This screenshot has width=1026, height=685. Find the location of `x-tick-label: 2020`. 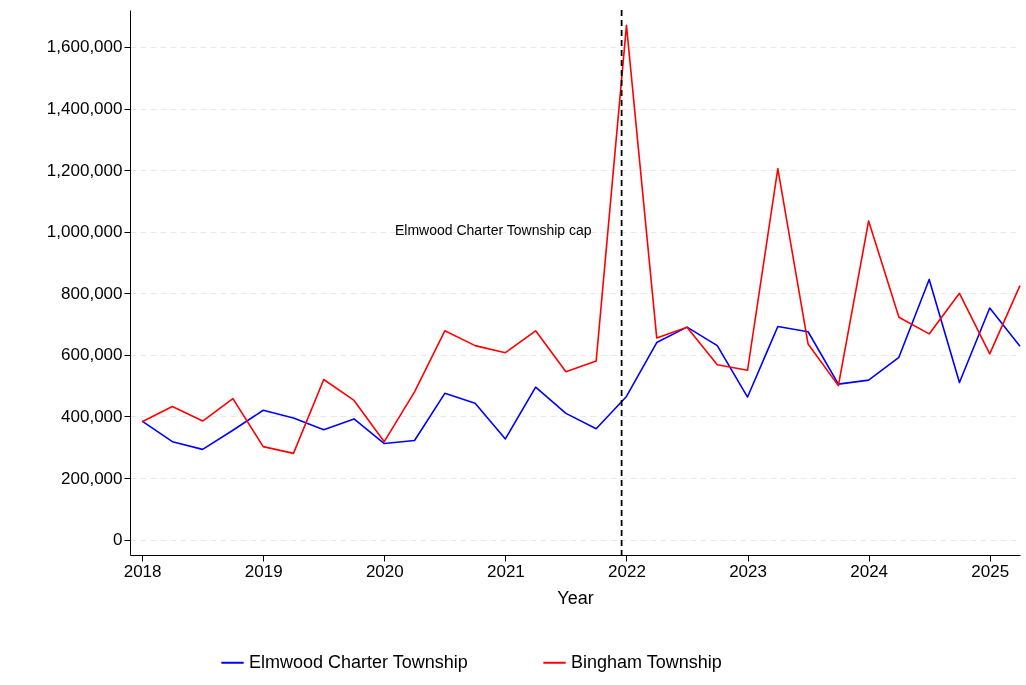

x-tick-label: 2020 is located at coordinates (384, 571).